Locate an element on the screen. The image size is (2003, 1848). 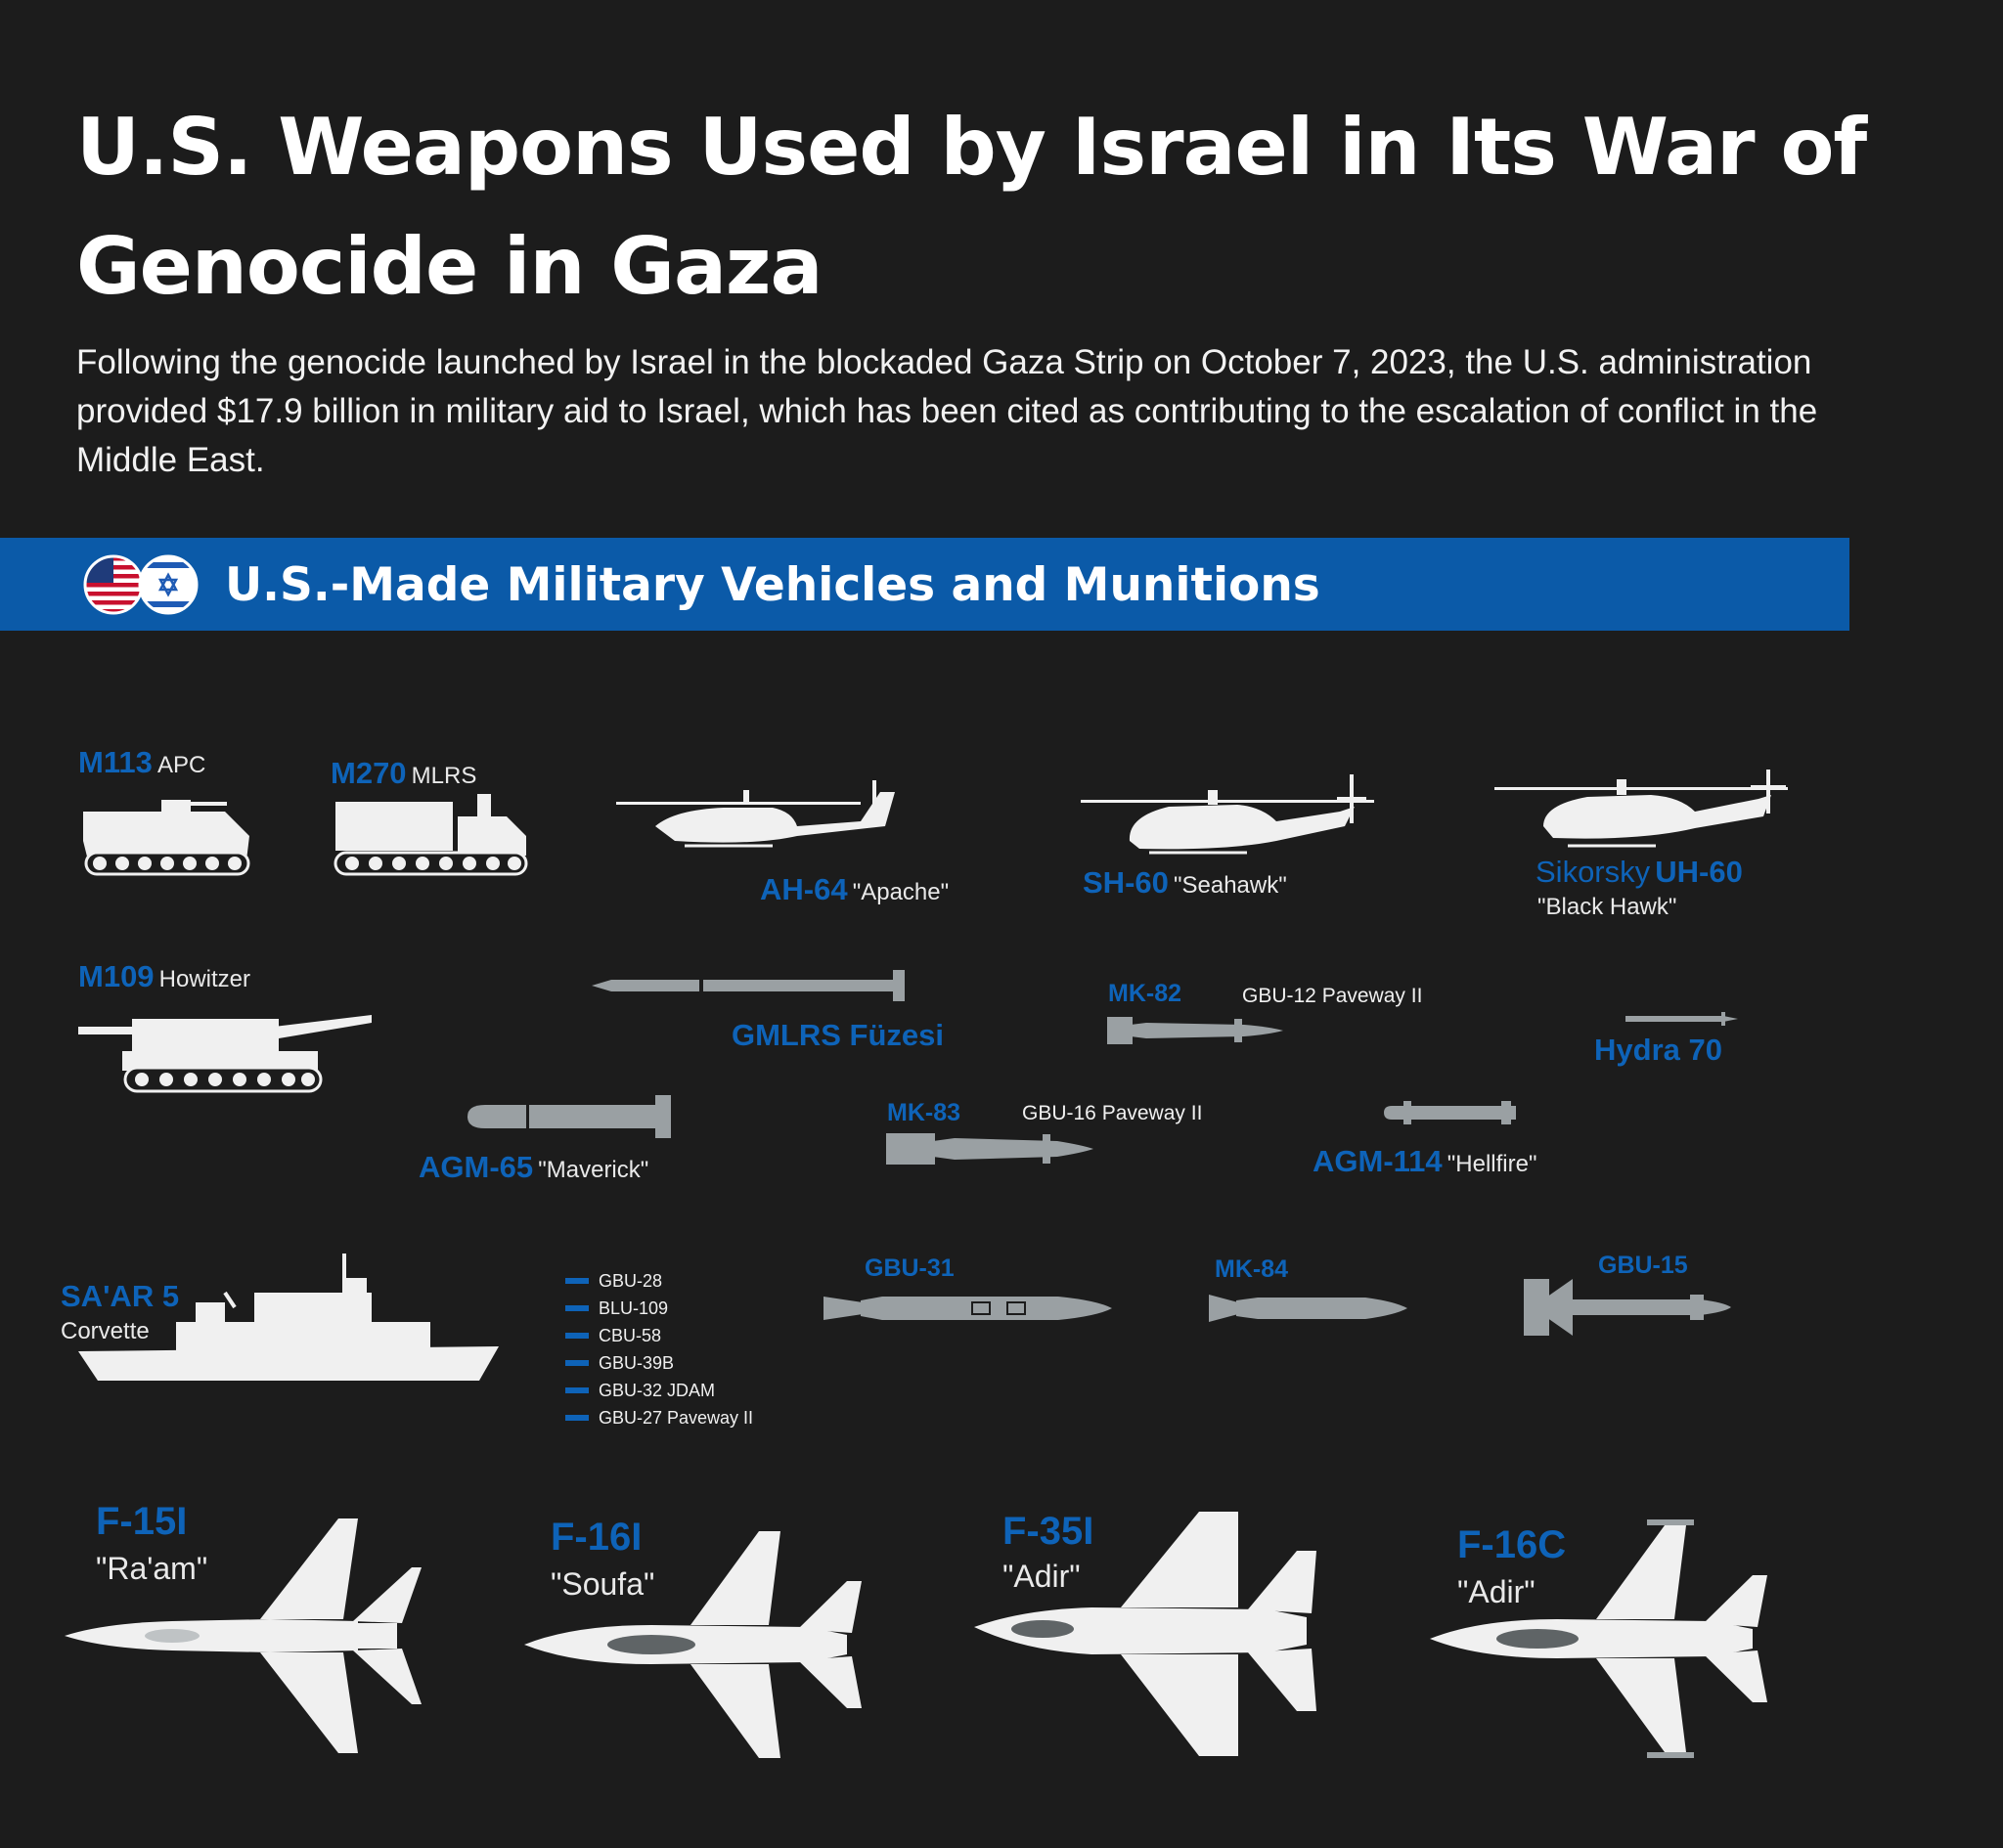
mk83-label: MK-83 is located at coordinates (924, 1112).